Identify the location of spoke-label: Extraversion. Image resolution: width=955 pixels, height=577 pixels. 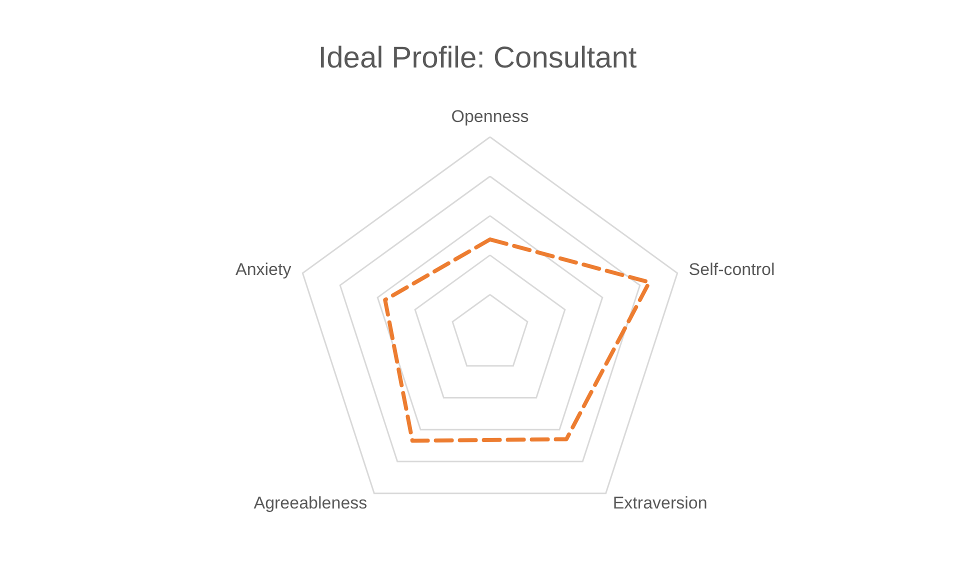
(660, 503).